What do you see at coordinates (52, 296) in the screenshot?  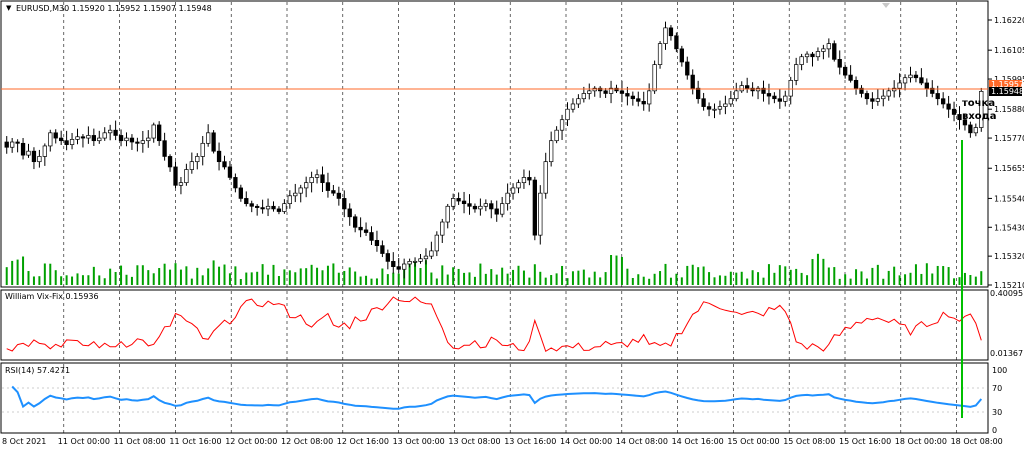 I see `vixfix-title: William Vix-Fix 0.15936` at bounding box center [52, 296].